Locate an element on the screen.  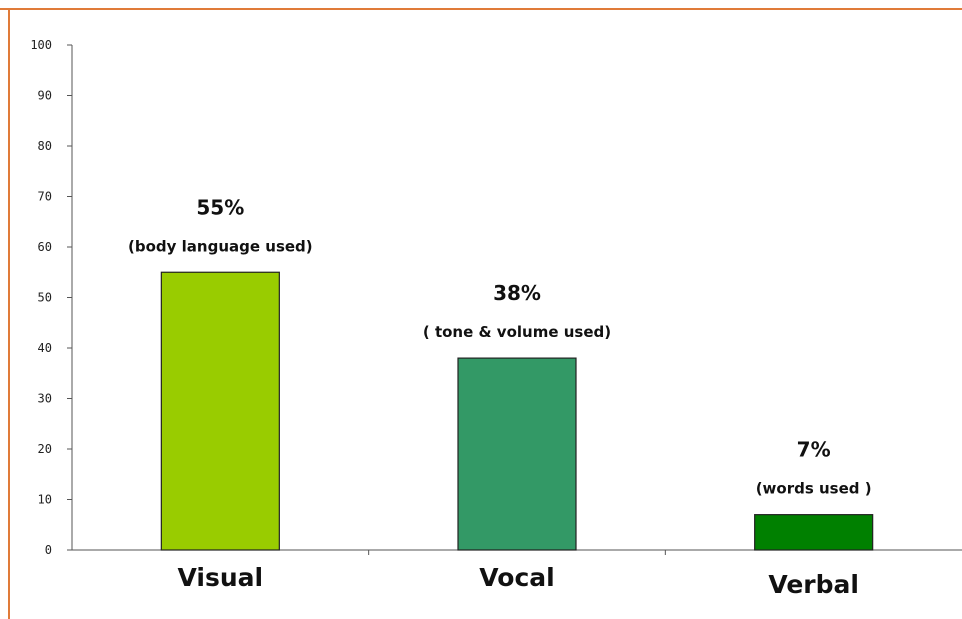
annotation-label: ( tone & volume used) is located at coordinates (517, 332).